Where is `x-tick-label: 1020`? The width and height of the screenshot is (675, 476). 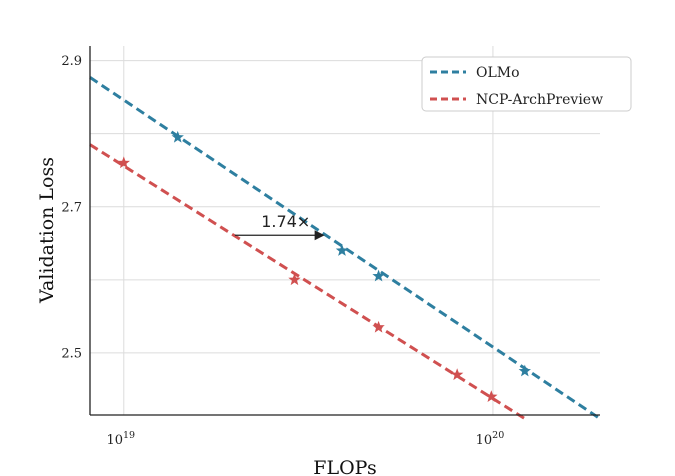
x-tick-label: 1020 is located at coordinates (490, 439).